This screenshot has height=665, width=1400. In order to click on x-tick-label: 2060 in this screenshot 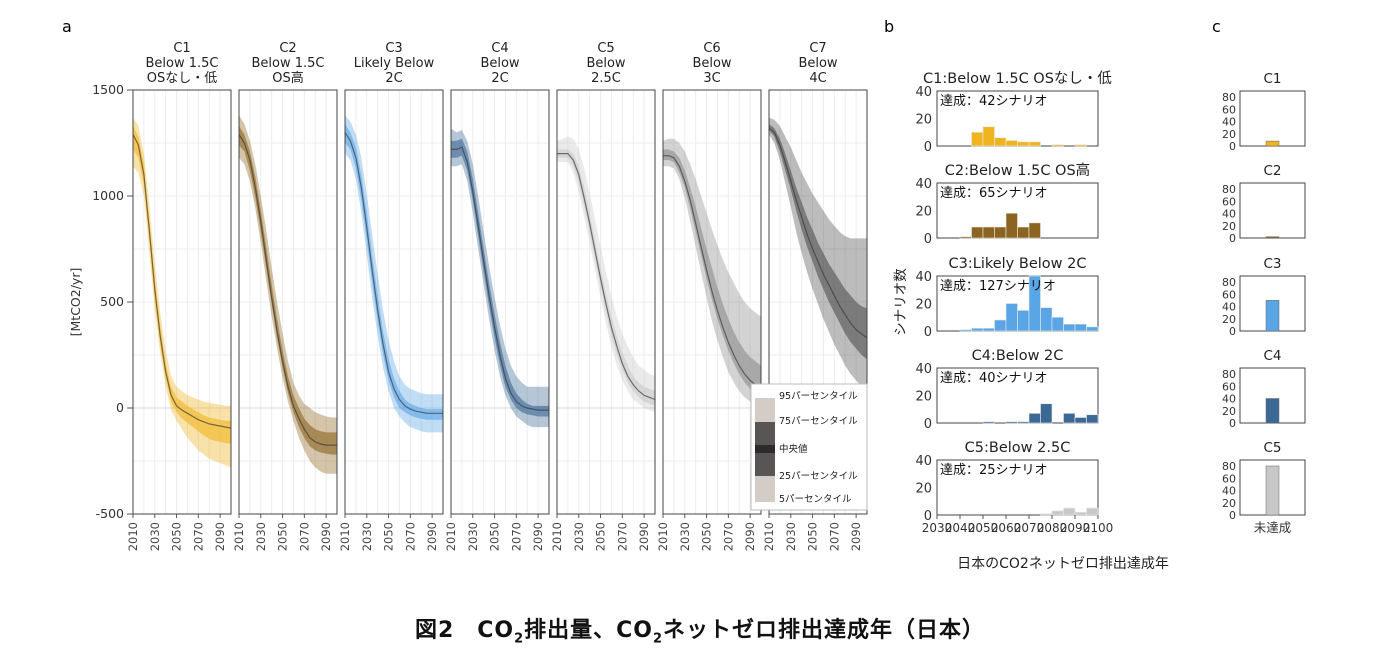, I will do `click(1006, 528)`.